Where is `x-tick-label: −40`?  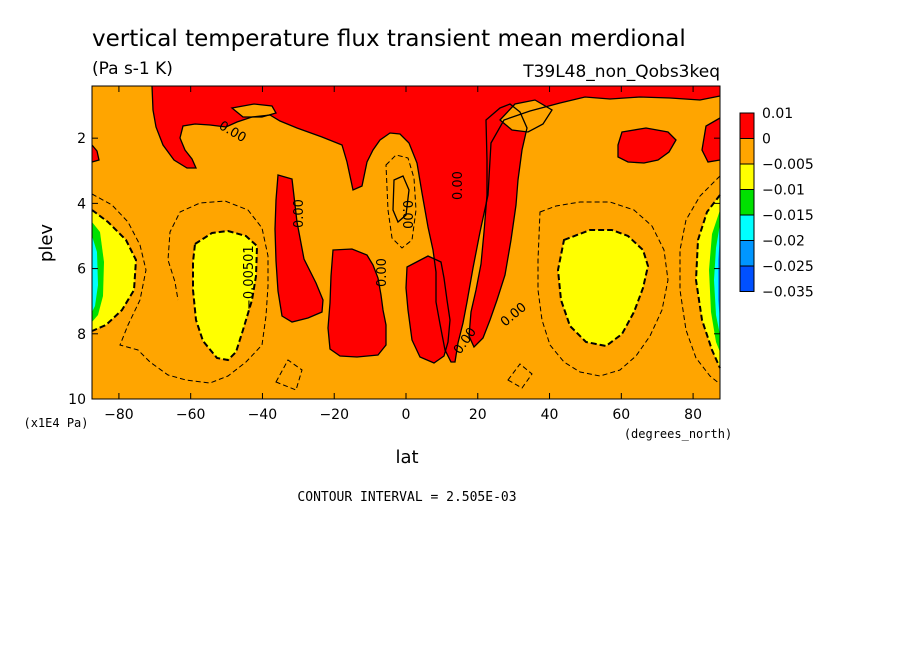
x-tick-label: −40 is located at coordinates (263, 415).